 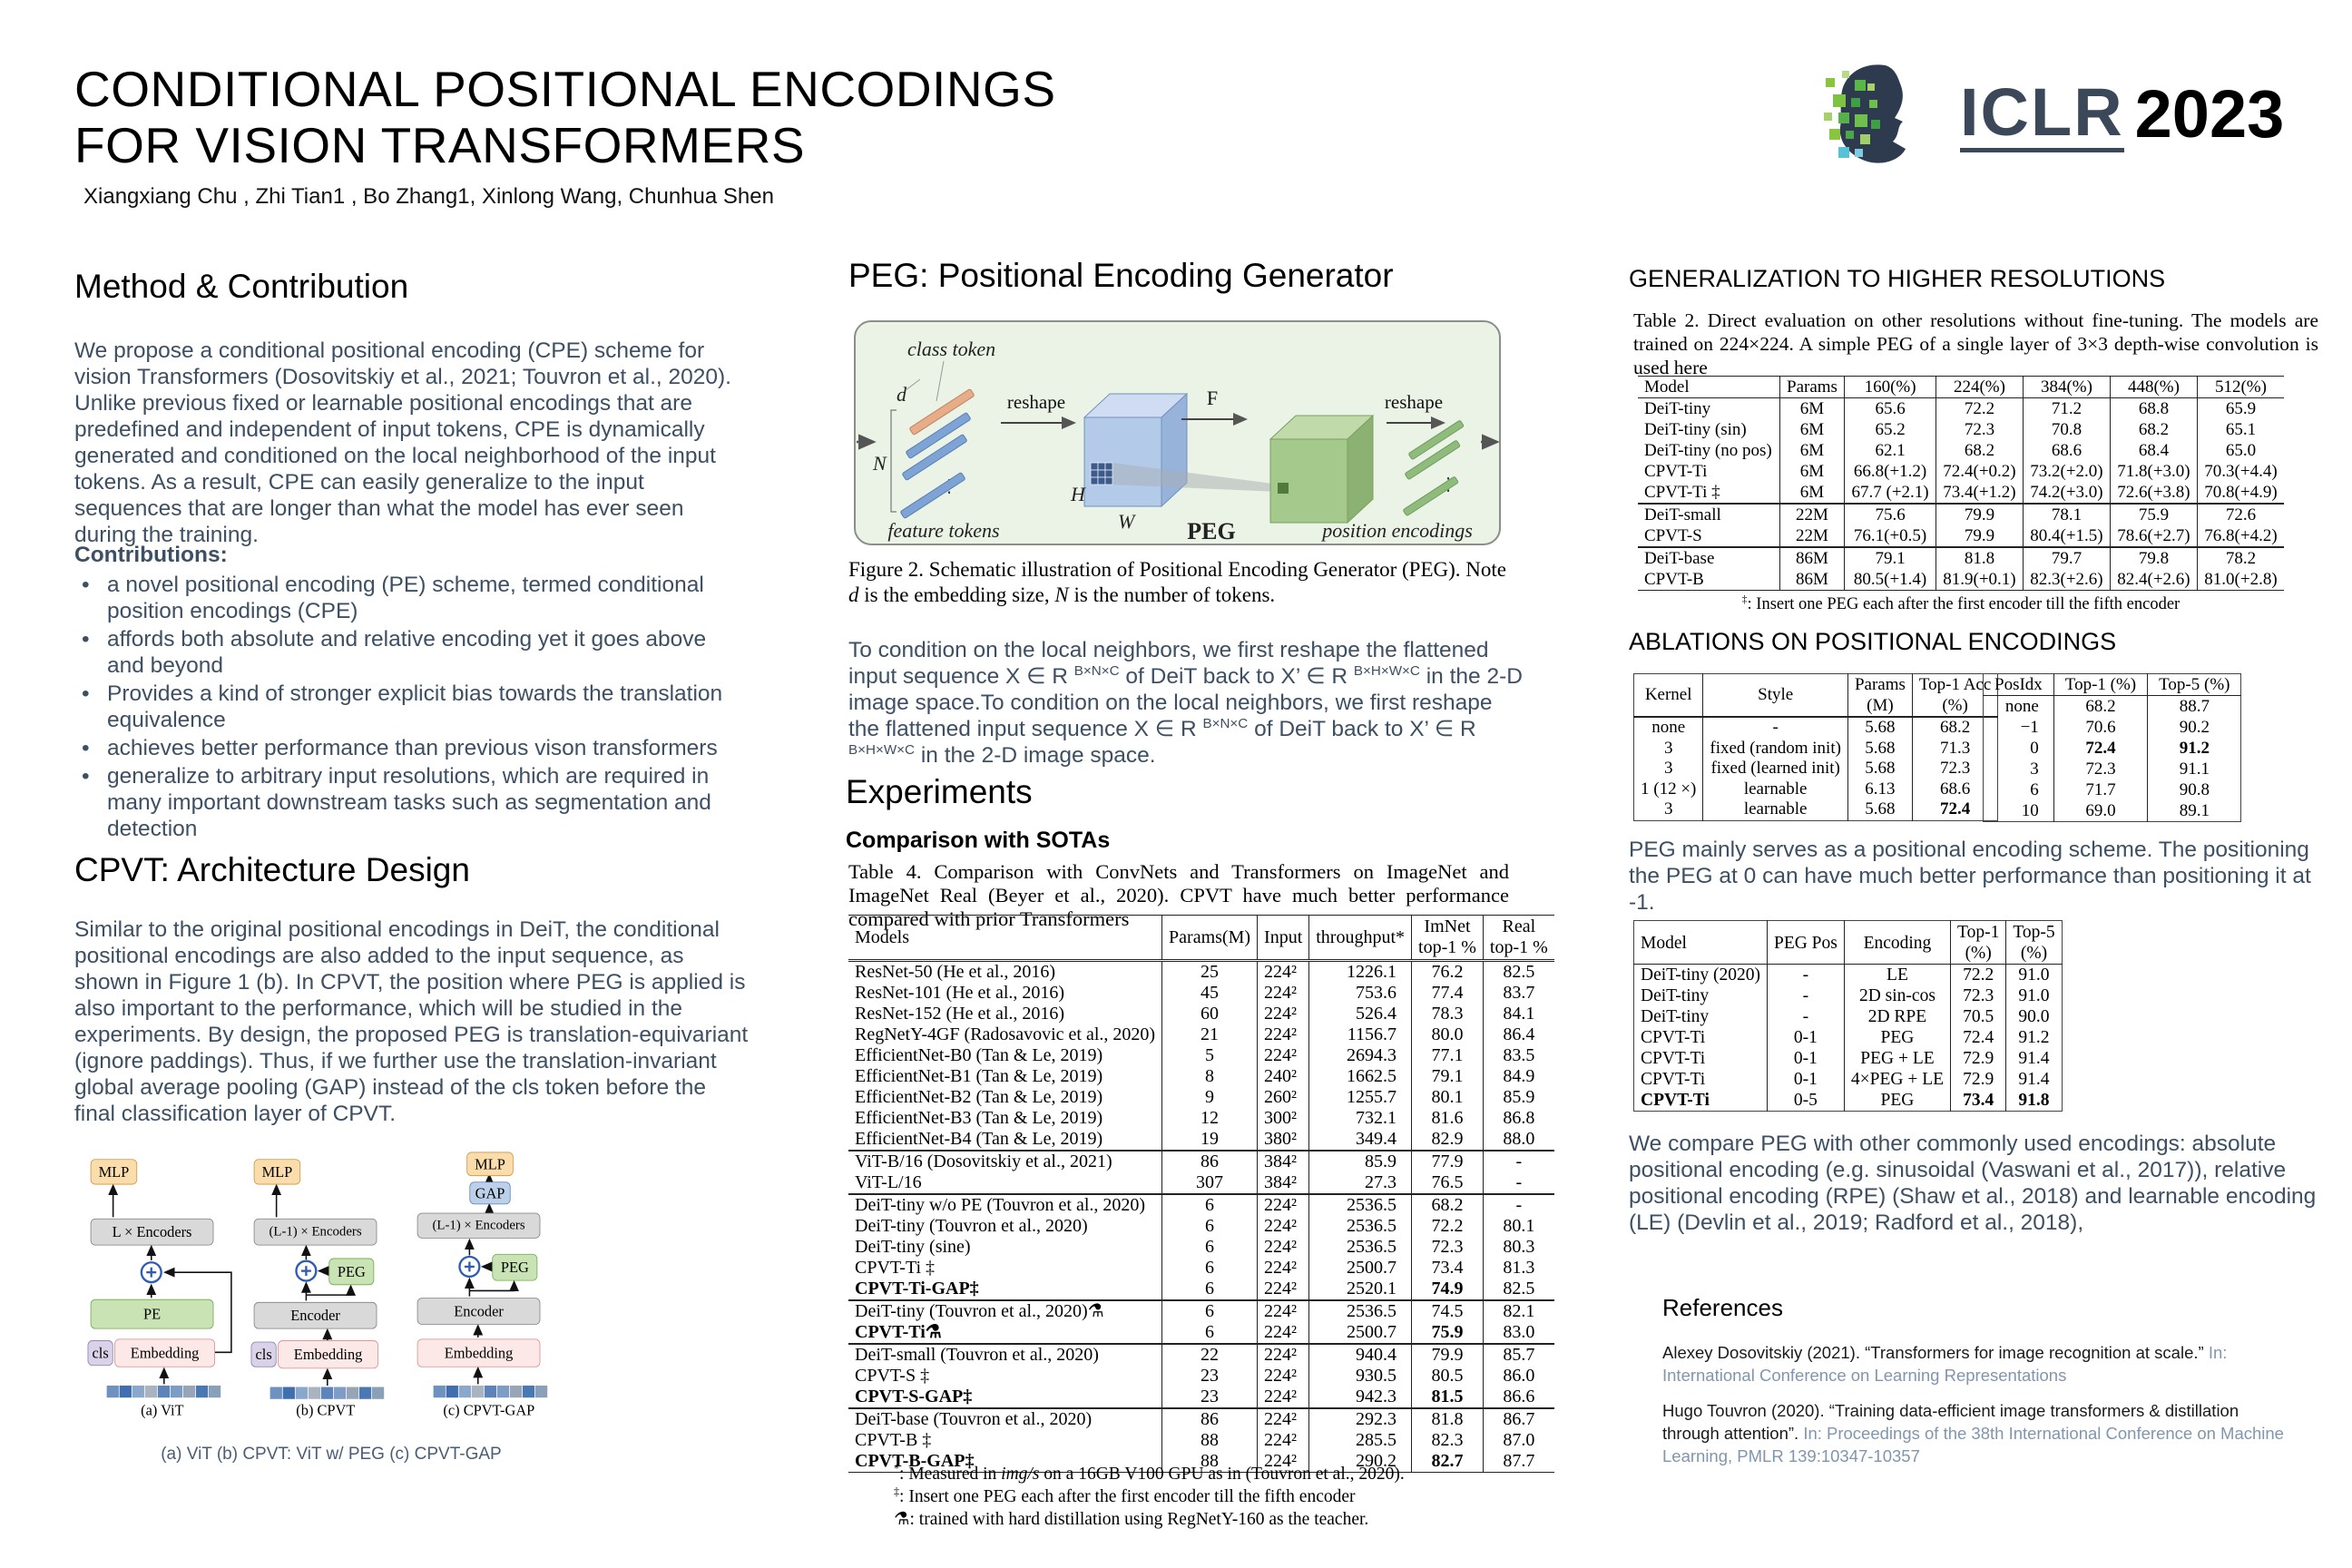 What do you see at coordinates (1890, 557) in the screenshot?
I see `table-cell: 79.1` at bounding box center [1890, 557].